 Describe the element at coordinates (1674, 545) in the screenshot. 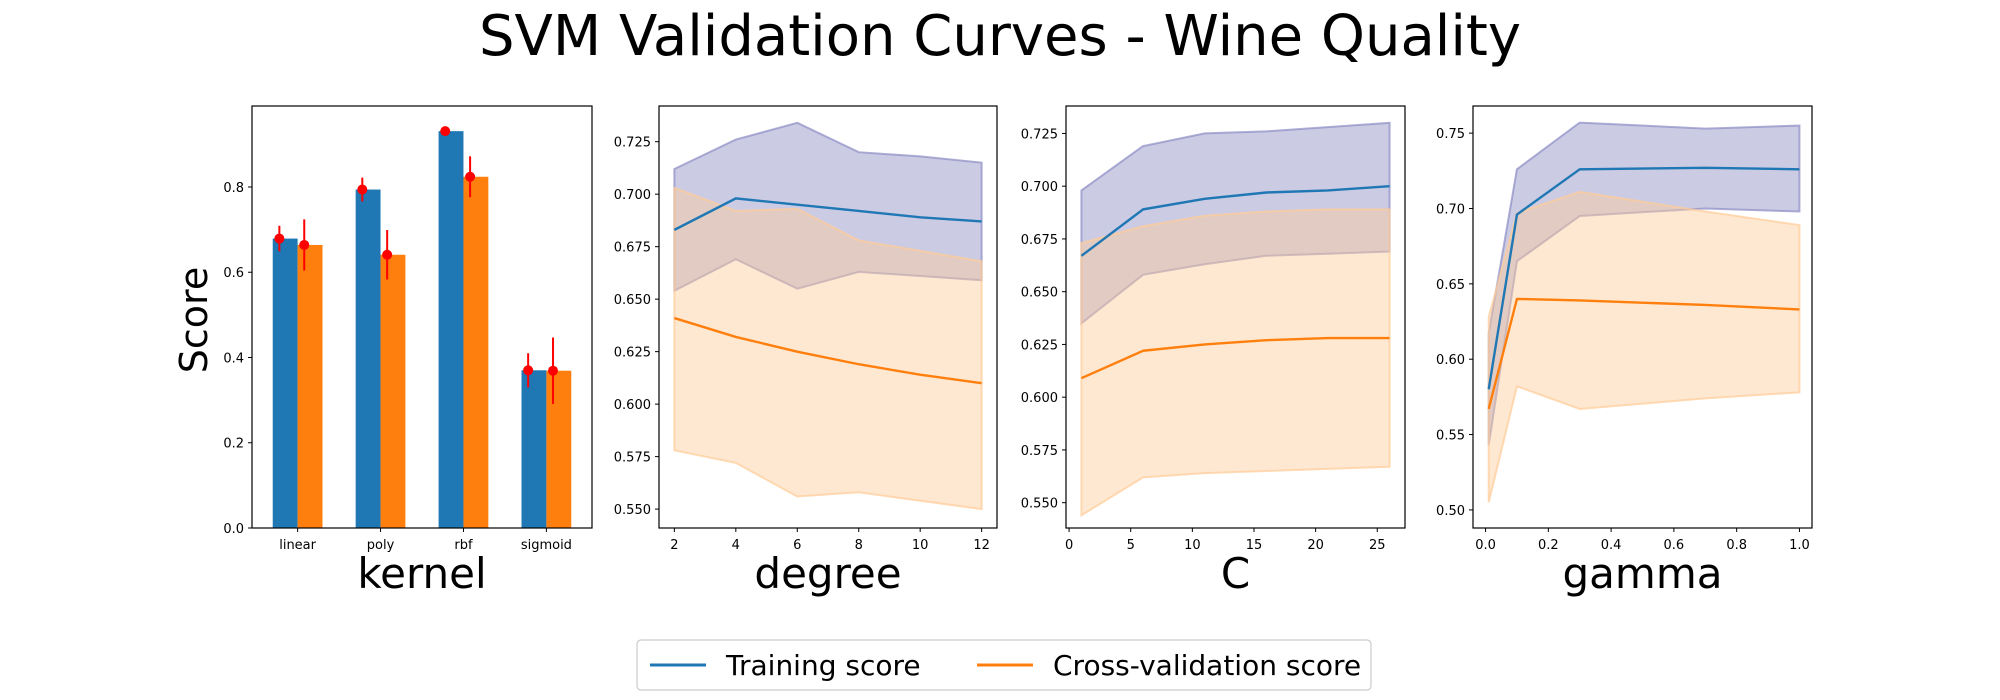

I see `x-tick-label-0.6: 0.6` at that location.